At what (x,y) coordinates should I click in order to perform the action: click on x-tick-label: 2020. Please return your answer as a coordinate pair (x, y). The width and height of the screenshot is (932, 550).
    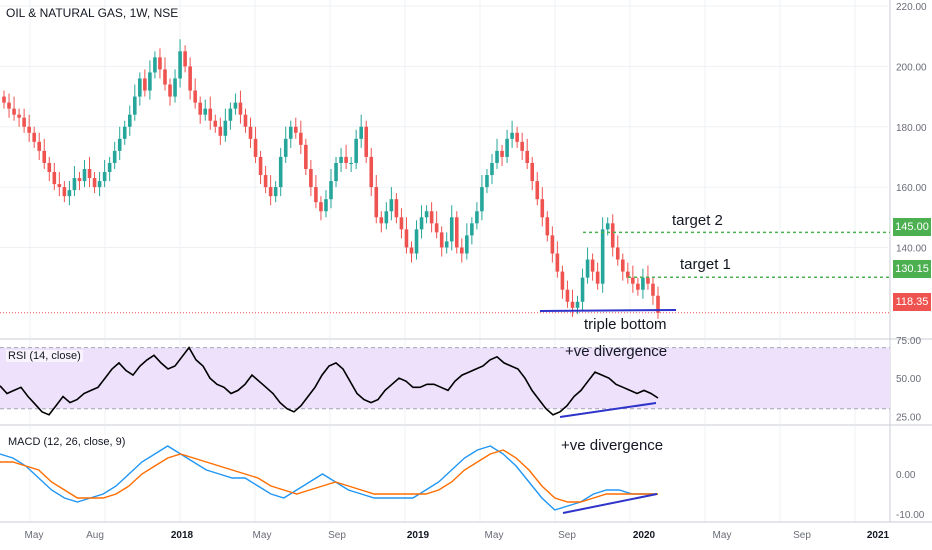
    Looking at the image, I should click on (644, 535).